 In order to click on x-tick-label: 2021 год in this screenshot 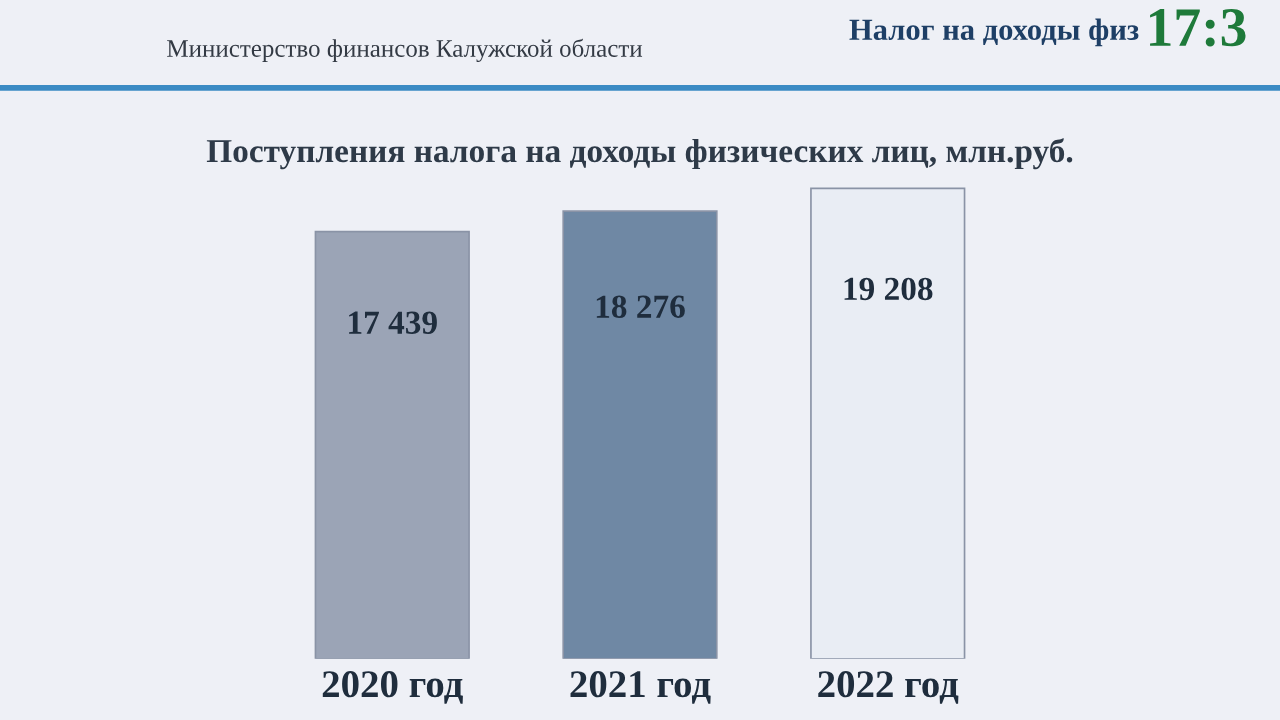, I will do `click(640, 687)`.